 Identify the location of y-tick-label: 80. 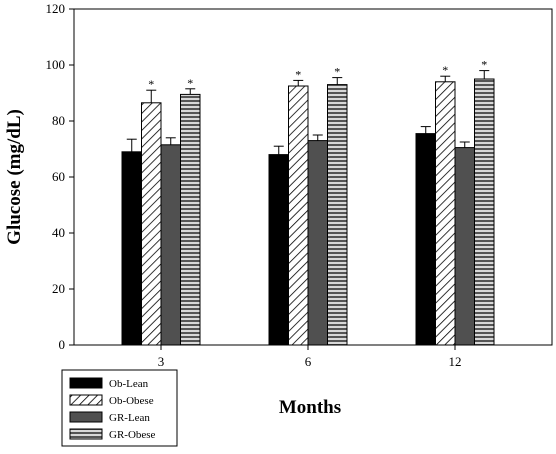
(58, 120).